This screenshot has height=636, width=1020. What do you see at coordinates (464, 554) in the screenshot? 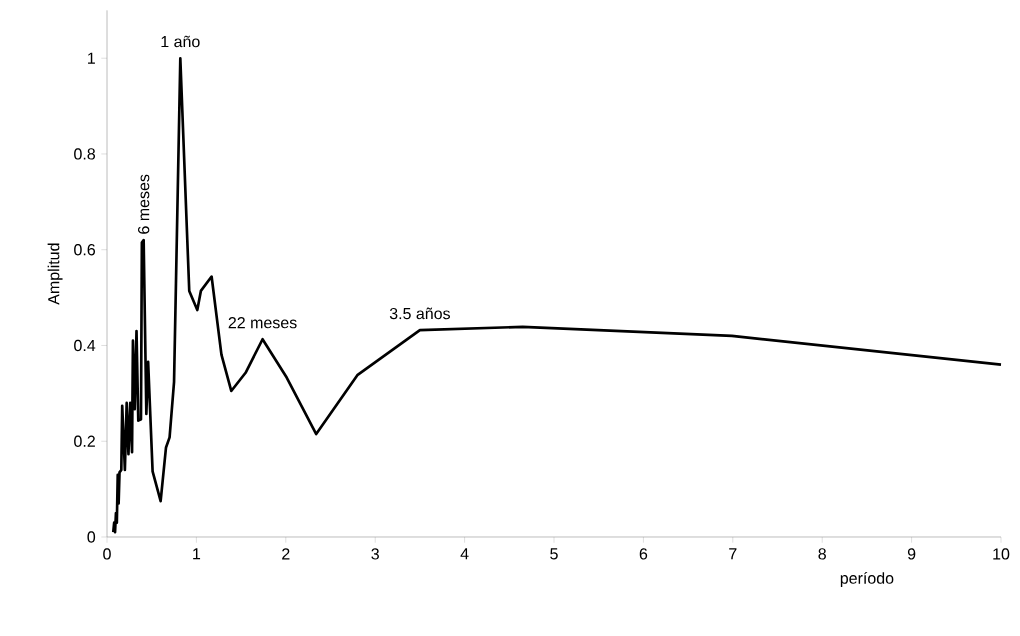
I see `x-tick-label: 4` at bounding box center [464, 554].